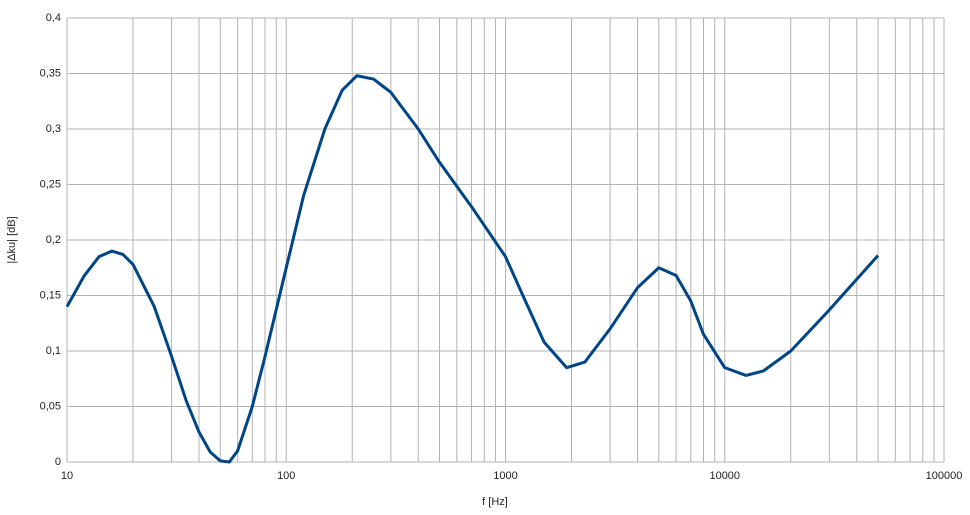 The image size is (970, 515). I want to click on y-tick-label: 0,4, so click(53, 18).